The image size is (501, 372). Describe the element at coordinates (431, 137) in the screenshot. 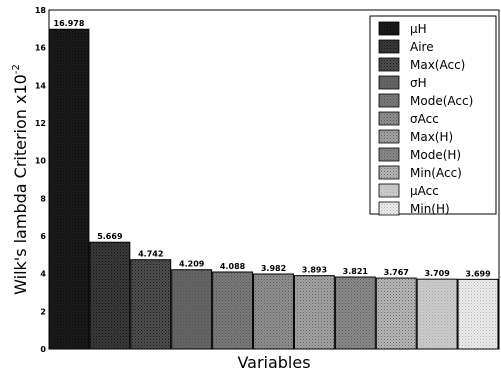

I see `legend-label-6: Max(H)` at that location.